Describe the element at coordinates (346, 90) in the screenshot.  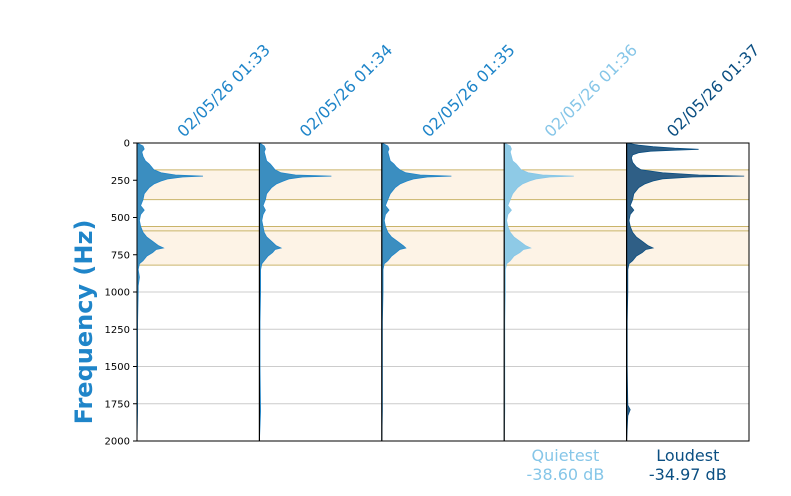
I see `column-title-1: 02/05/26 01:34` at that location.